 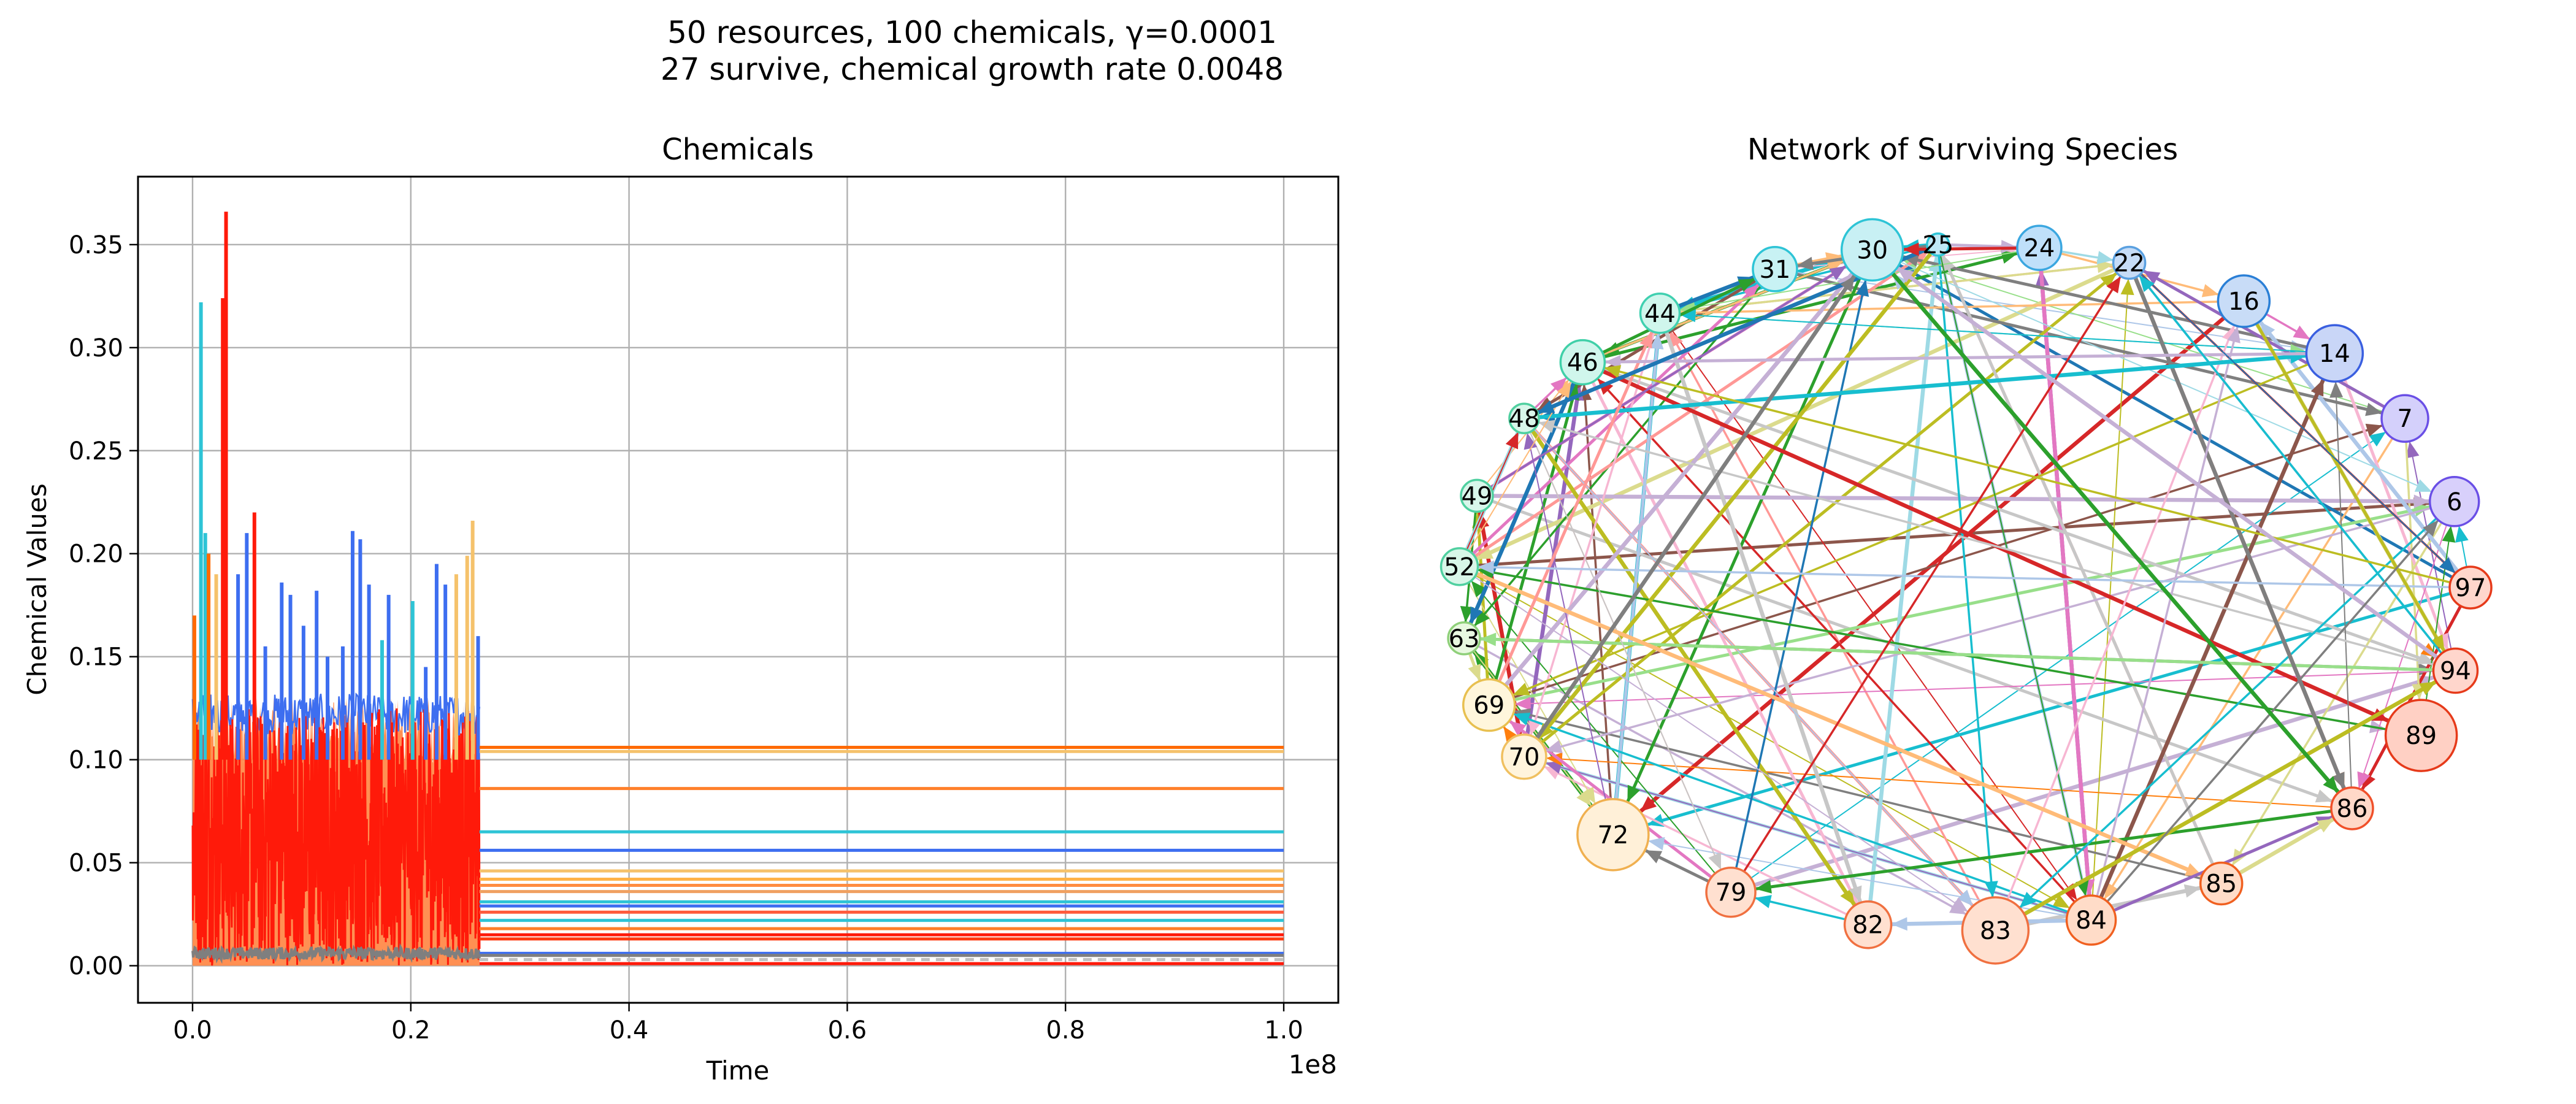 I want to click on network-node-63: 63, so click(x=1464, y=638).